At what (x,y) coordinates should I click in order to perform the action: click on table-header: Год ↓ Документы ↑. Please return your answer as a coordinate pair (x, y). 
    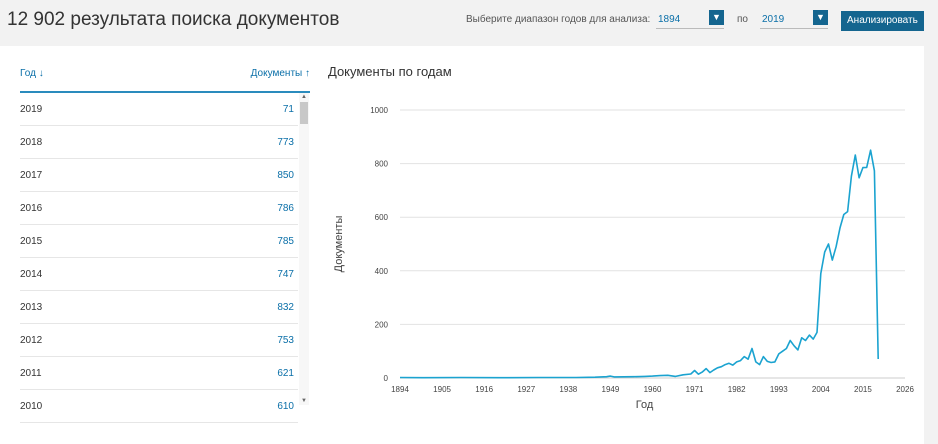
    Looking at the image, I should click on (165, 79).